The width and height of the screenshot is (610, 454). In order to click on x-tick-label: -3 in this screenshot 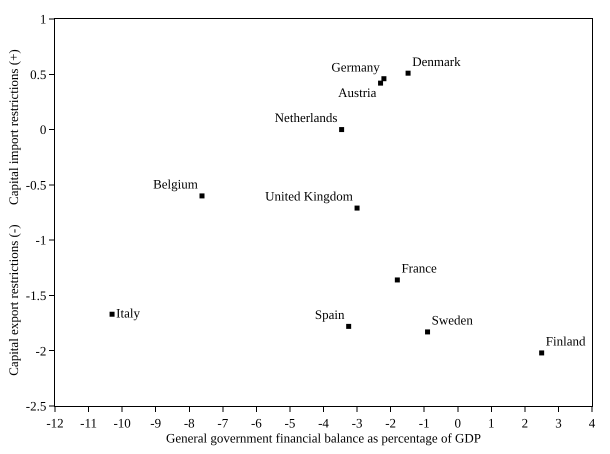, I will do `click(357, 423)`.